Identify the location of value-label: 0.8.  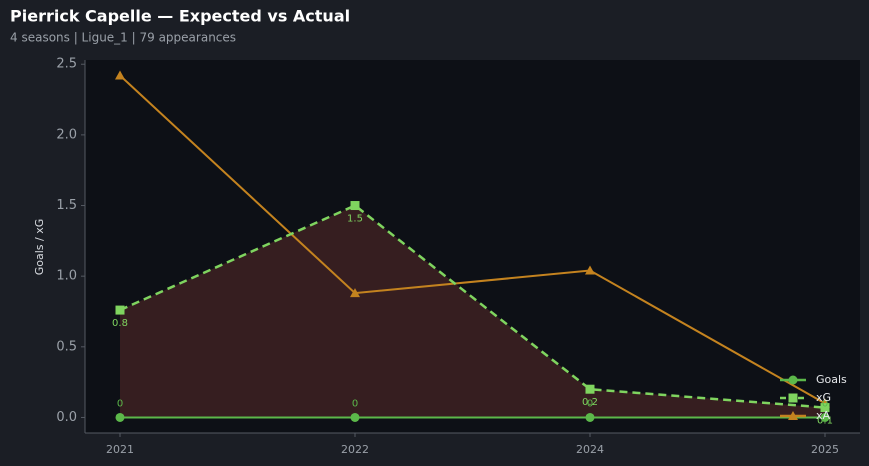
(120, 323).